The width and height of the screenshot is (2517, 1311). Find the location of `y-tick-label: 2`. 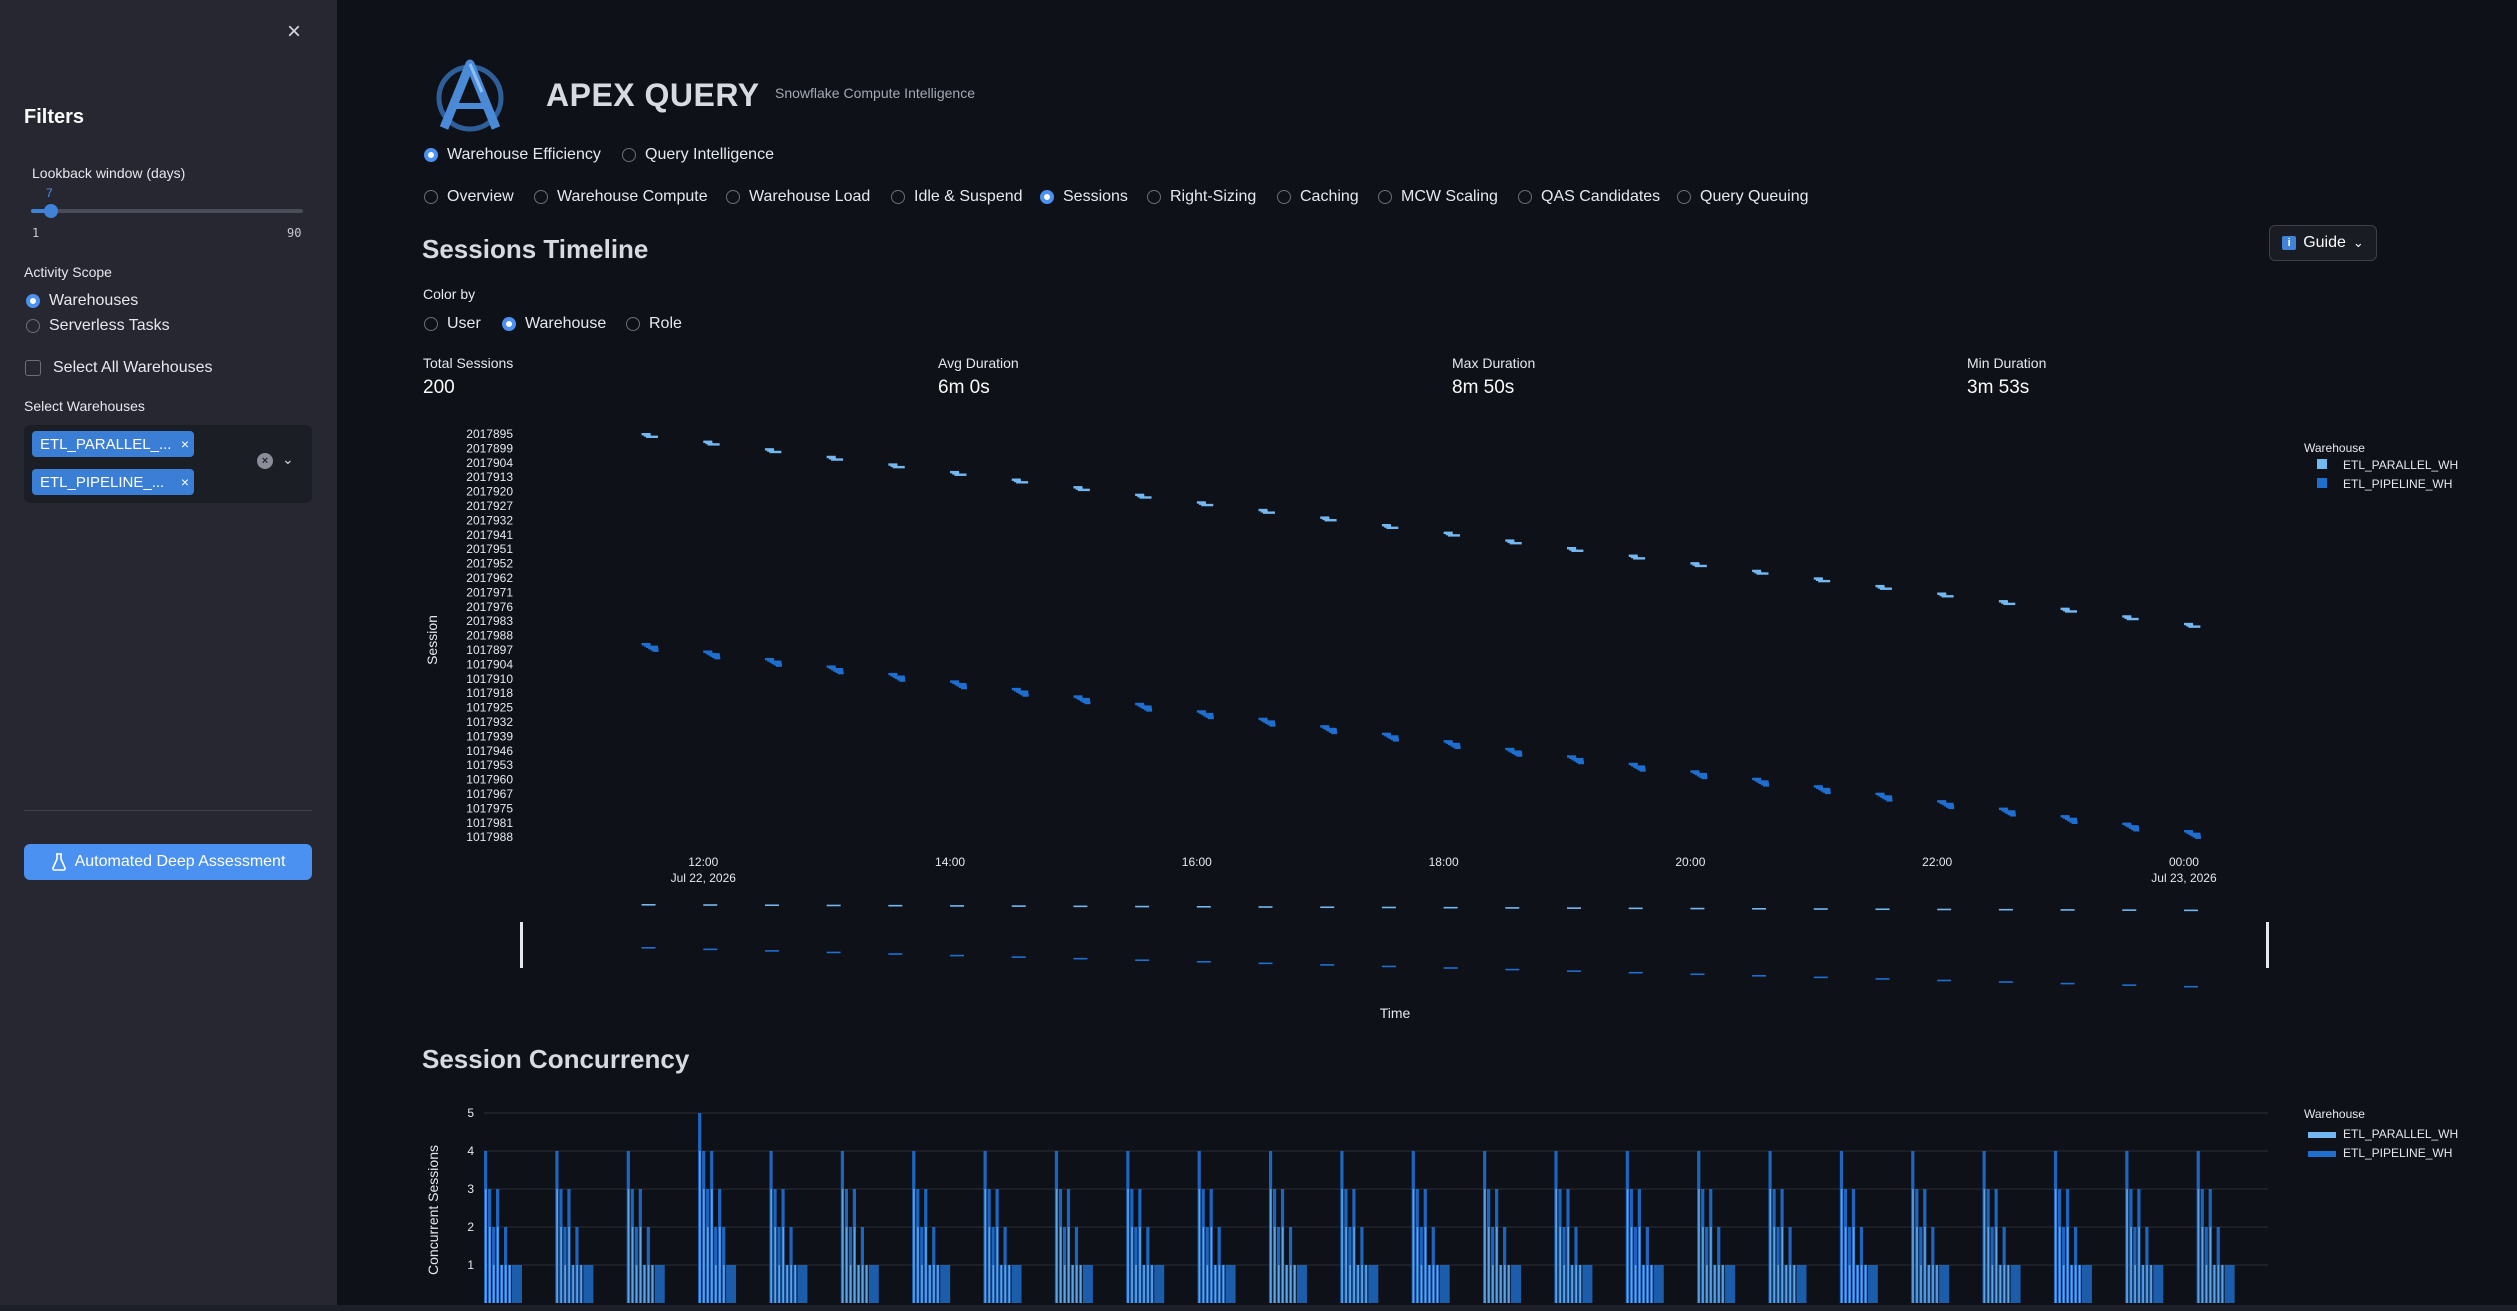

y-tick-label: 2 is located at coordinates (470, 1227).